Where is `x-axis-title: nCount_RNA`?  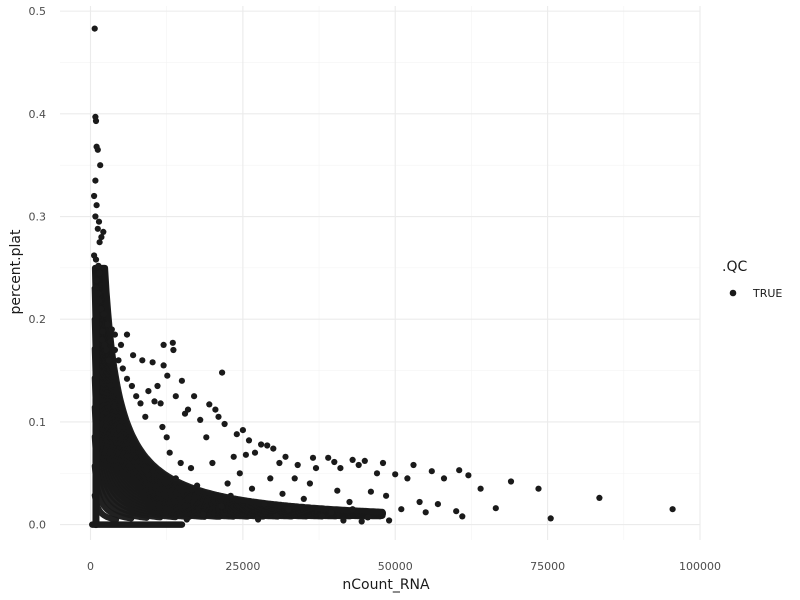 x-axis-title: nCount_RNA is located at coordinates (386, 585).